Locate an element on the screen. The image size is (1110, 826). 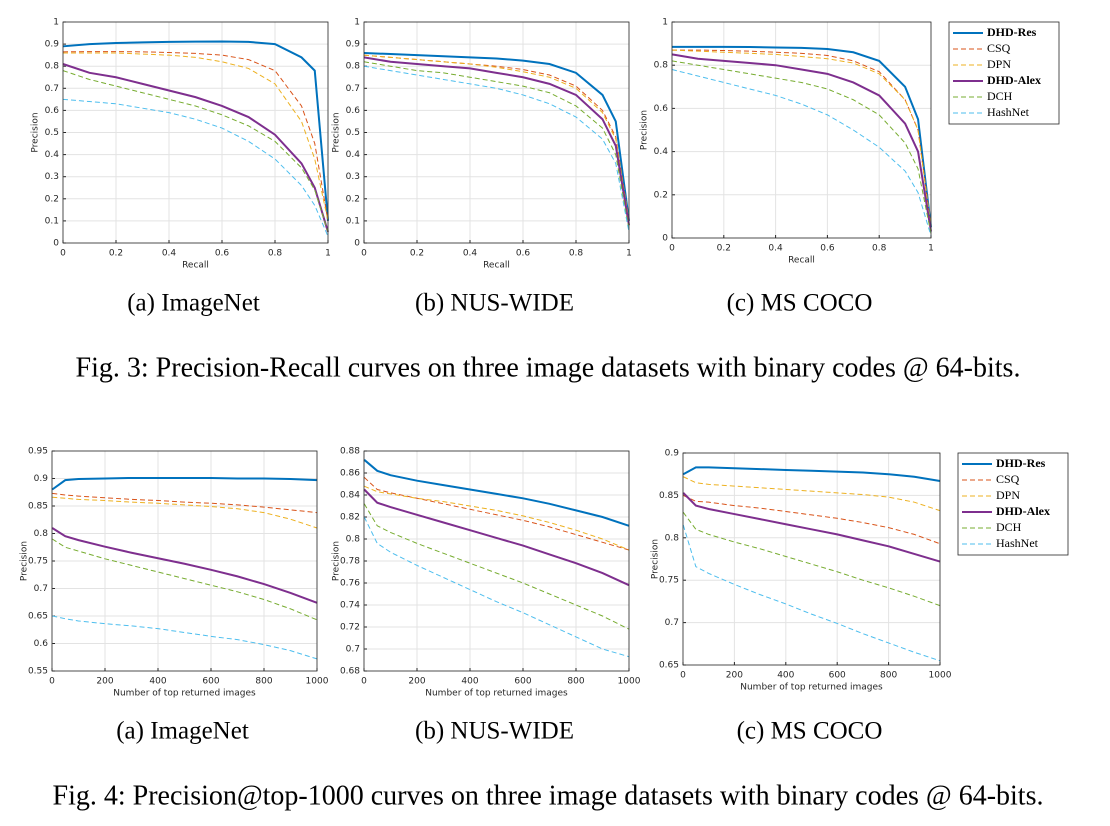
y-tick-label: 0.76 is located at coordinates (350, 584).